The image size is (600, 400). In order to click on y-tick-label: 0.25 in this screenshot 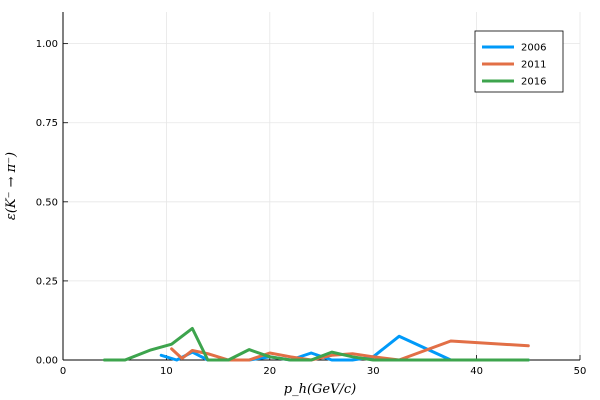, I will do `click(47, 281)`.